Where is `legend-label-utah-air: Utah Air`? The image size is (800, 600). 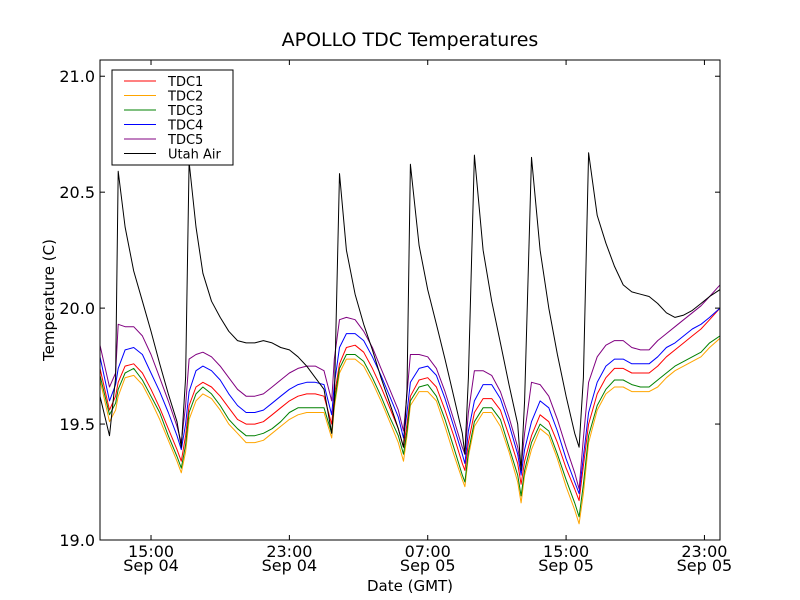 legend-label-utah-air: Utah Air is located at coordinates (194, 155).